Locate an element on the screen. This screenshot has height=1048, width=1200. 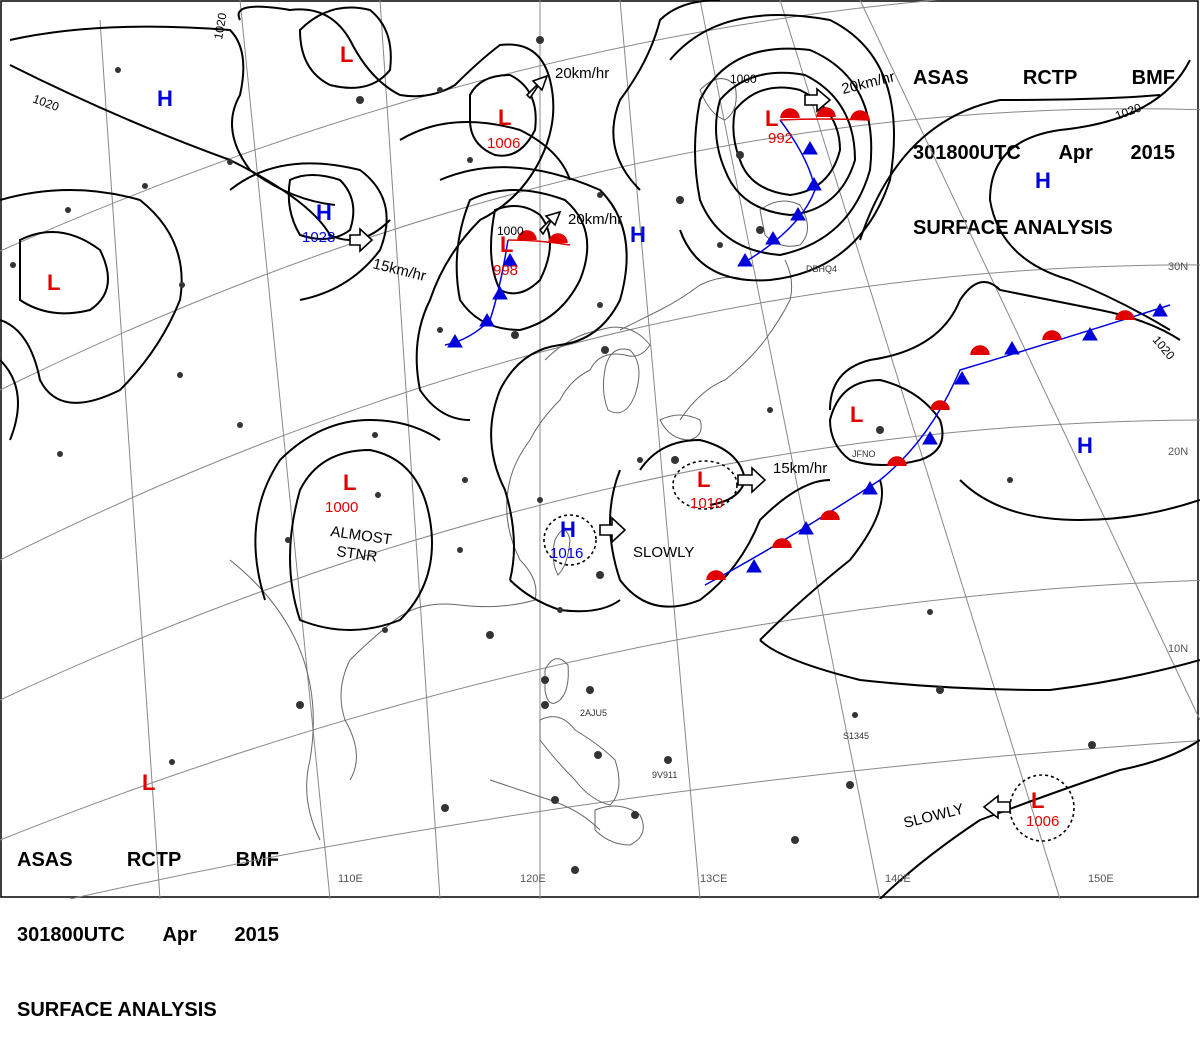
low-marker-mongolia: L is located at coordinates (346, 54).